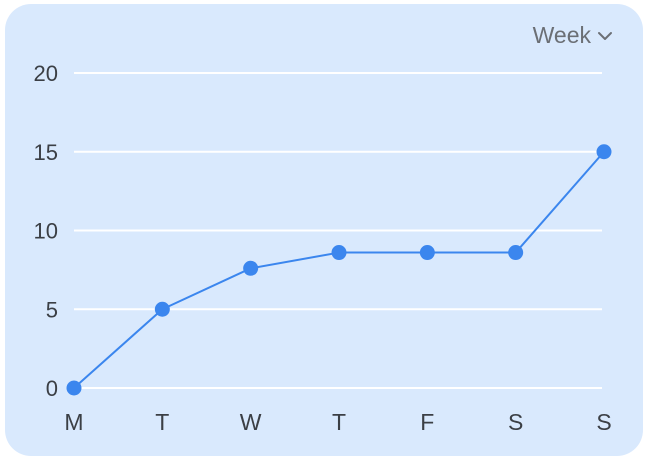 This screenshot has width=648, height=459. Describe the element at coordinates (52, 388) in the screenshot. I see `y-tick-label: 0` at that location.